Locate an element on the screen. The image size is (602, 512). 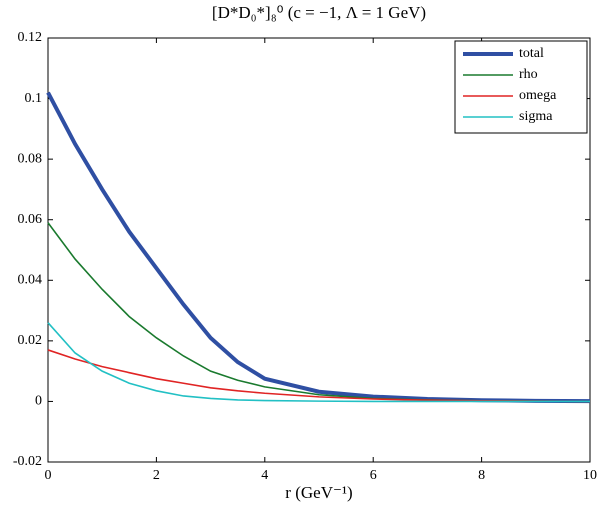
y-tick-label: 0 is located at coordinates (38, 401).